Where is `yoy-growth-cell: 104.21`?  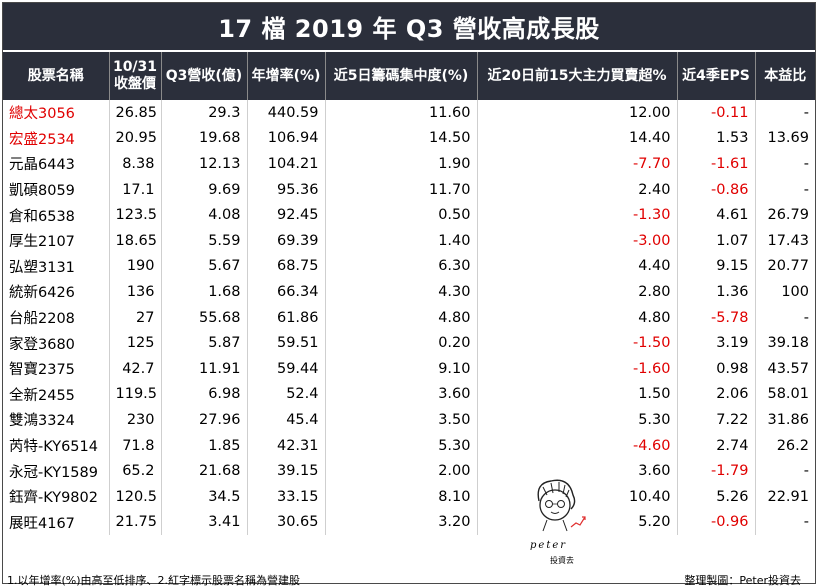
yoy-growth-cell: 104.21 is located at coordinates (285, 164).